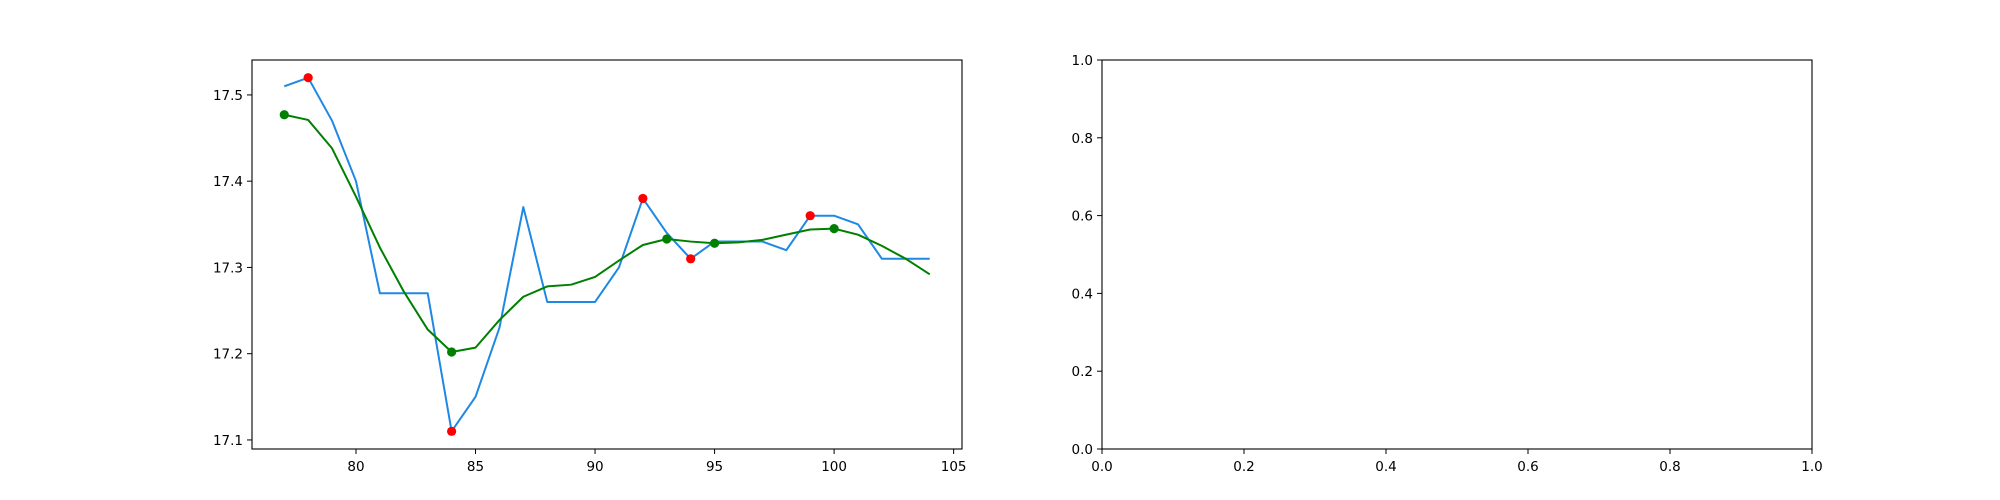  I want to click on x-tick-label: 95, so click(714, 467).